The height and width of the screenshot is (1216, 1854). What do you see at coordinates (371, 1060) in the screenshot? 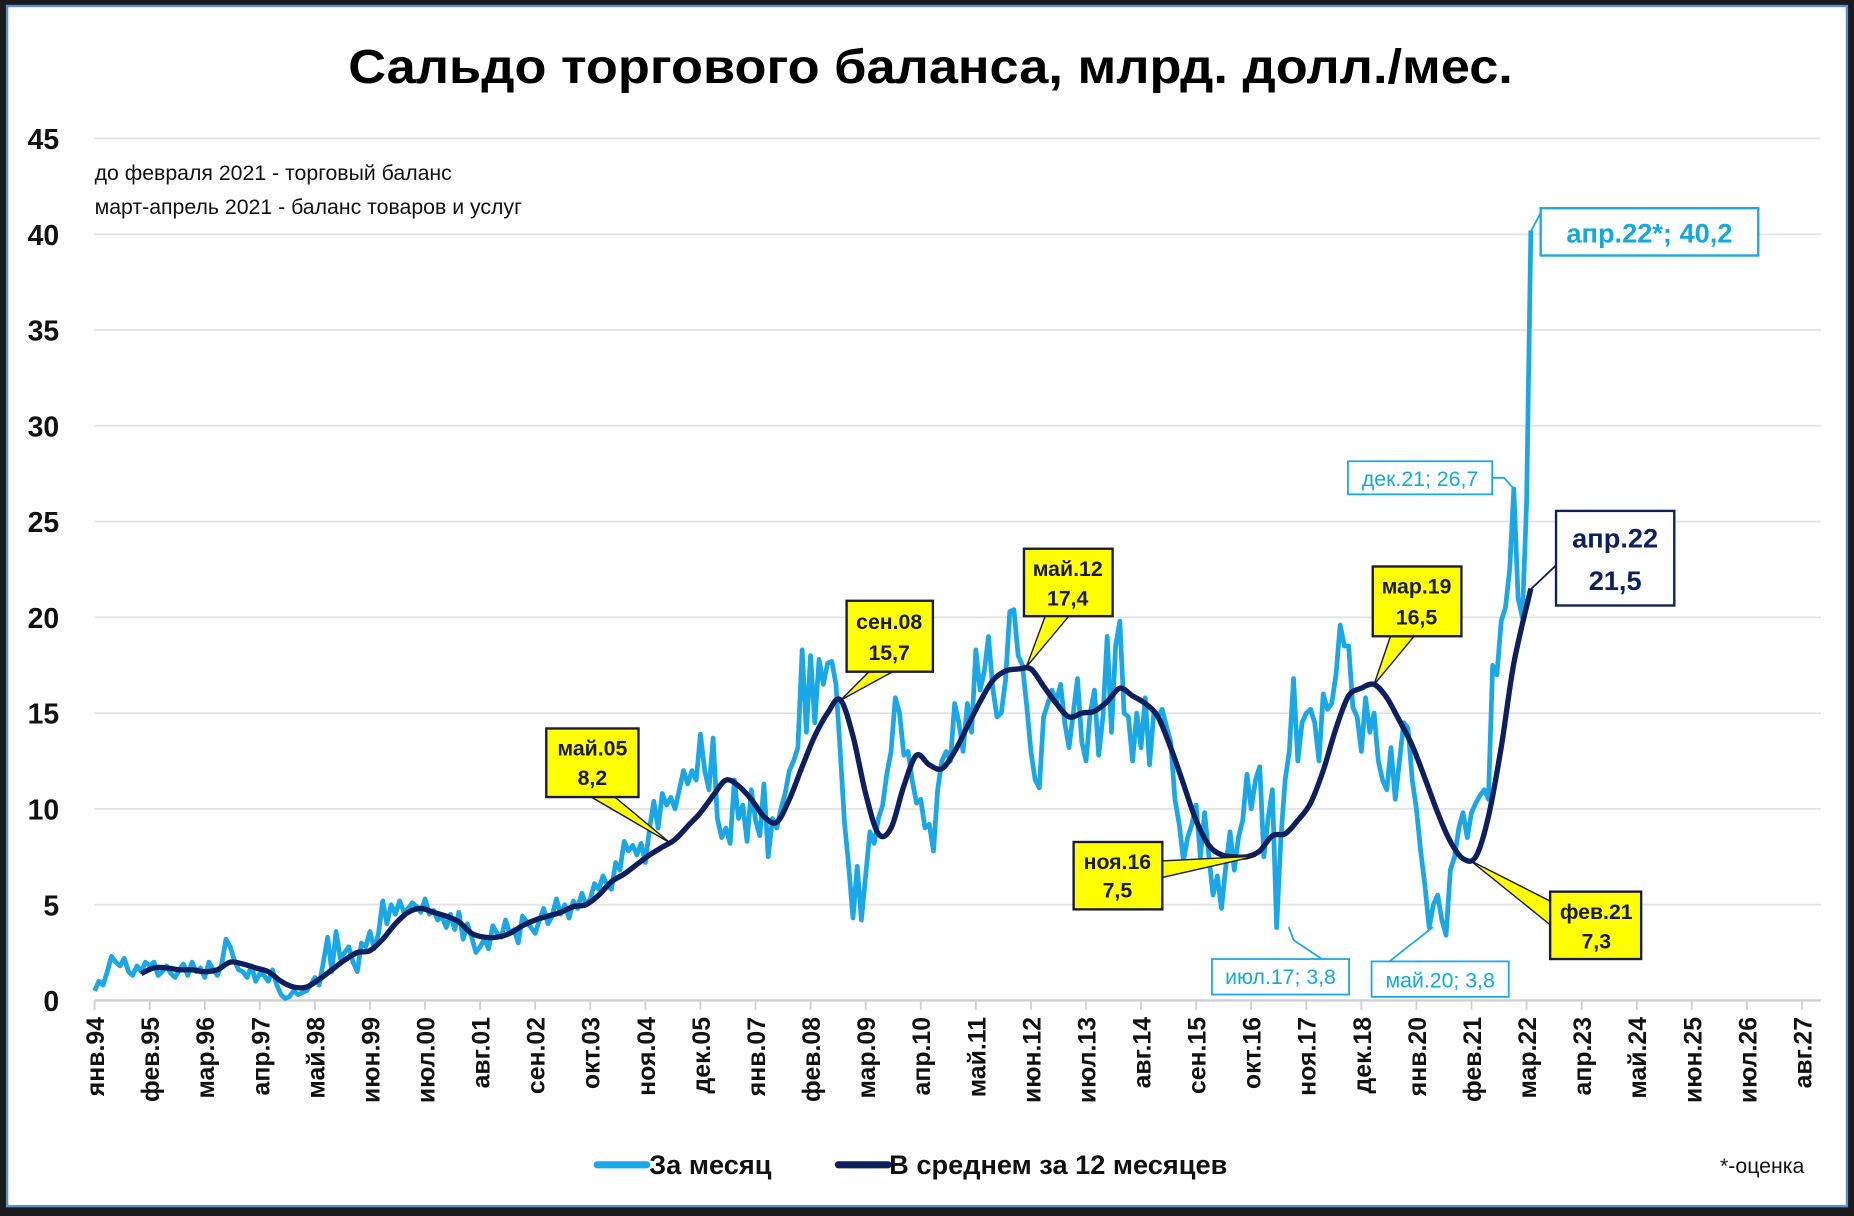
I see `x-tick-label: июн.99` at bounding box center [371, 1060].